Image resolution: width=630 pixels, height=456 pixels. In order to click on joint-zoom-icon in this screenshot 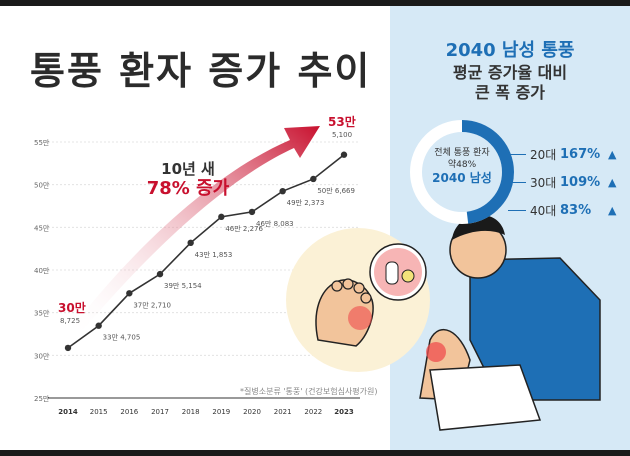, I will do `click(398, 272)`.